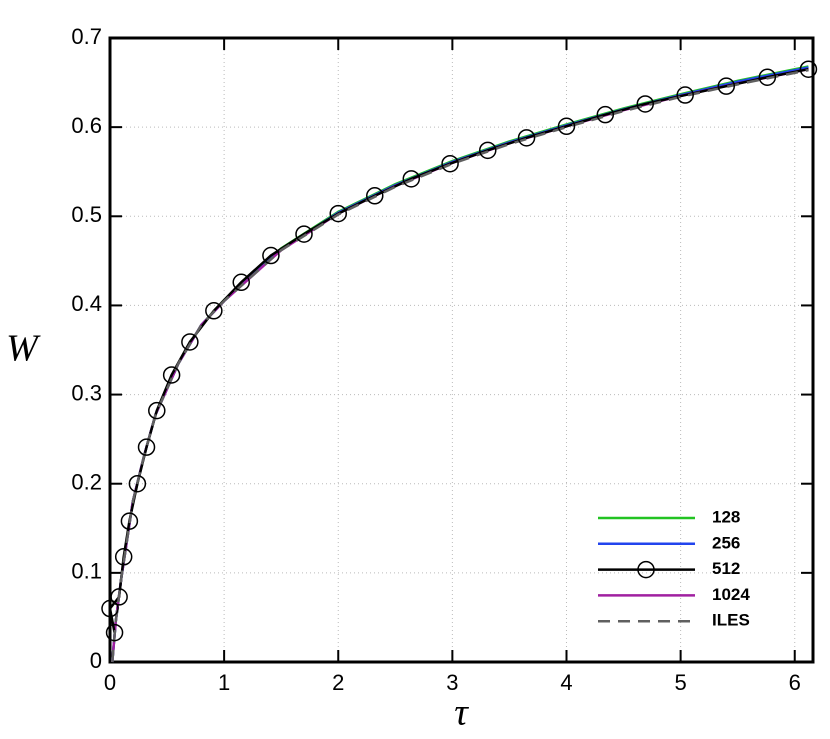 This screenshot has height=739, width=830. What do you see at coordinates (96, 660) in the screenshot?
I see `y-tick-label: 0` at bounding box center [96, 660].